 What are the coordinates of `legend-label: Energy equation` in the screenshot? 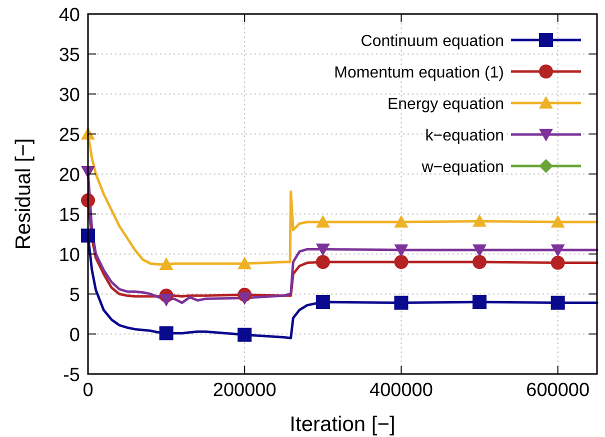 It's located at (445, 104).